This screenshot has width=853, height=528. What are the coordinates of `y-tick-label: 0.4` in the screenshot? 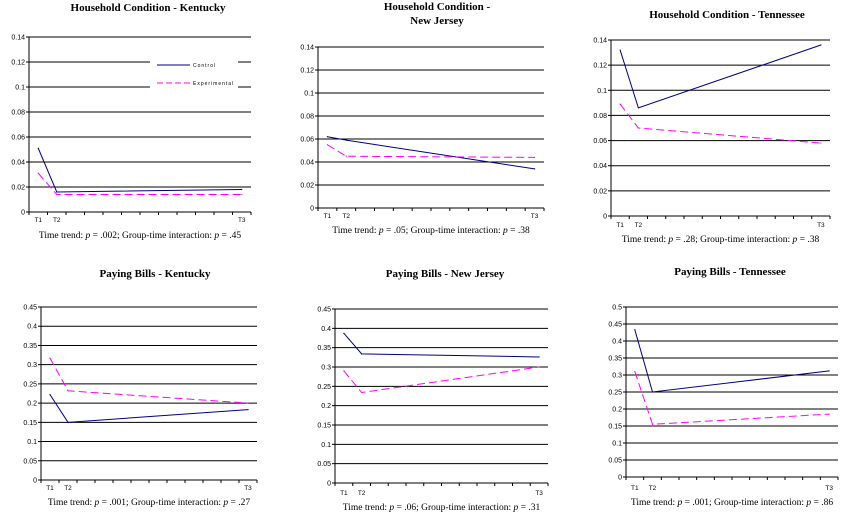 It's located at (617, 342).